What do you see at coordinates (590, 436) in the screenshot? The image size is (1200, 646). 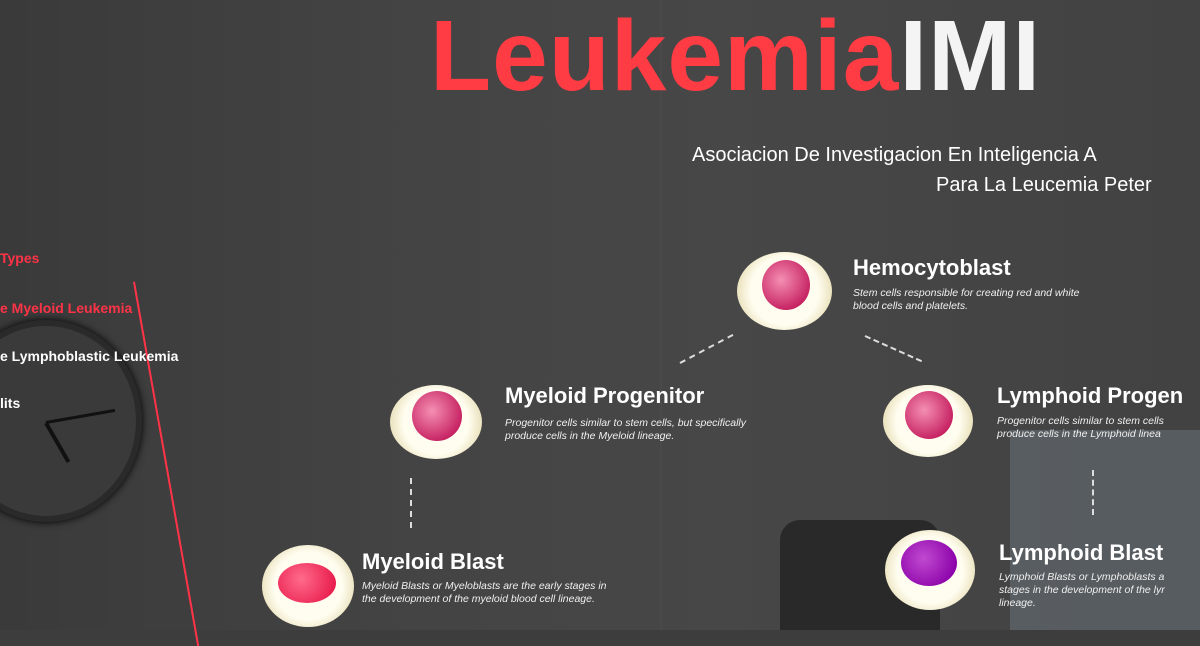 I see `myeloid-progenitor-desc-line-2: produce cells in the Myeloid lineage.` at bounding box center [590, 436].